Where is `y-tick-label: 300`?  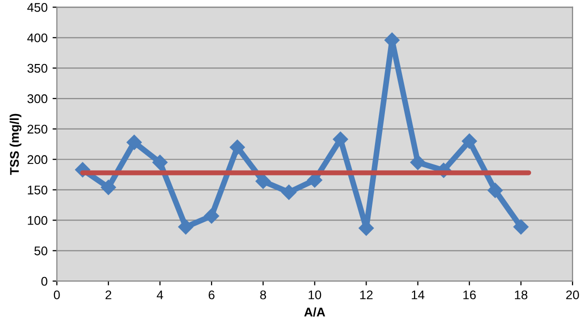 y-tick-label: 300 is located at coordinates (37, 99).